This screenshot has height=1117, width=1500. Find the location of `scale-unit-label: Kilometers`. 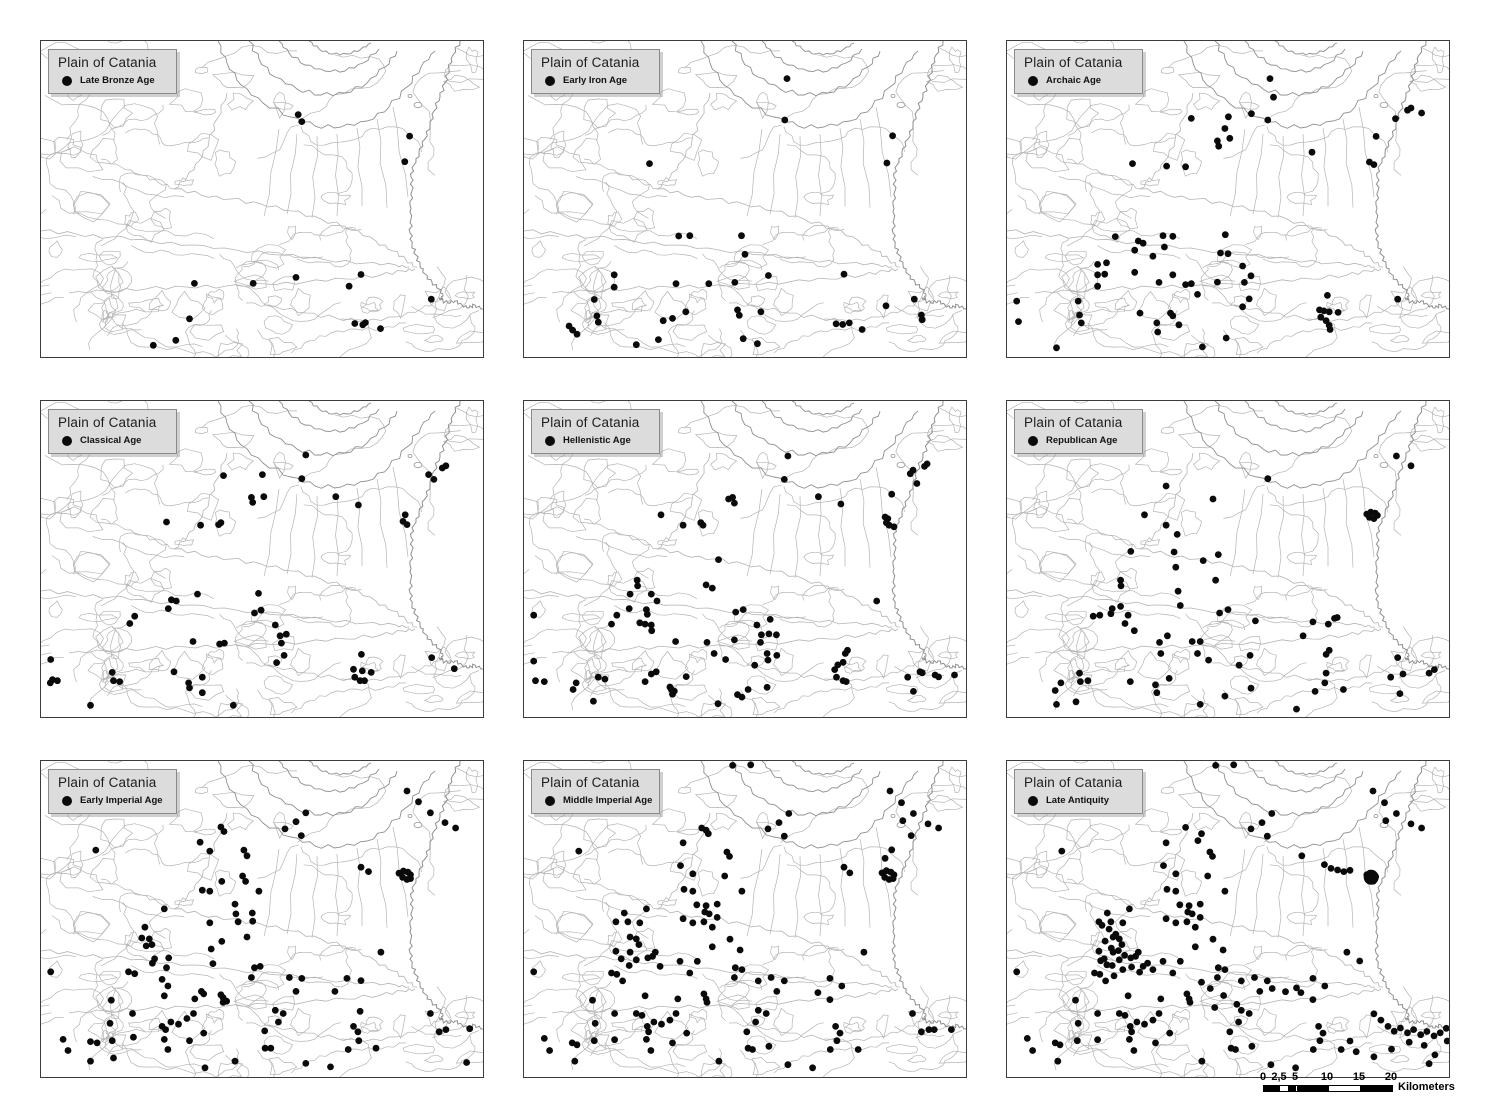

scale-unit-label: Kilometers is located at coordinates (1426, 1087).